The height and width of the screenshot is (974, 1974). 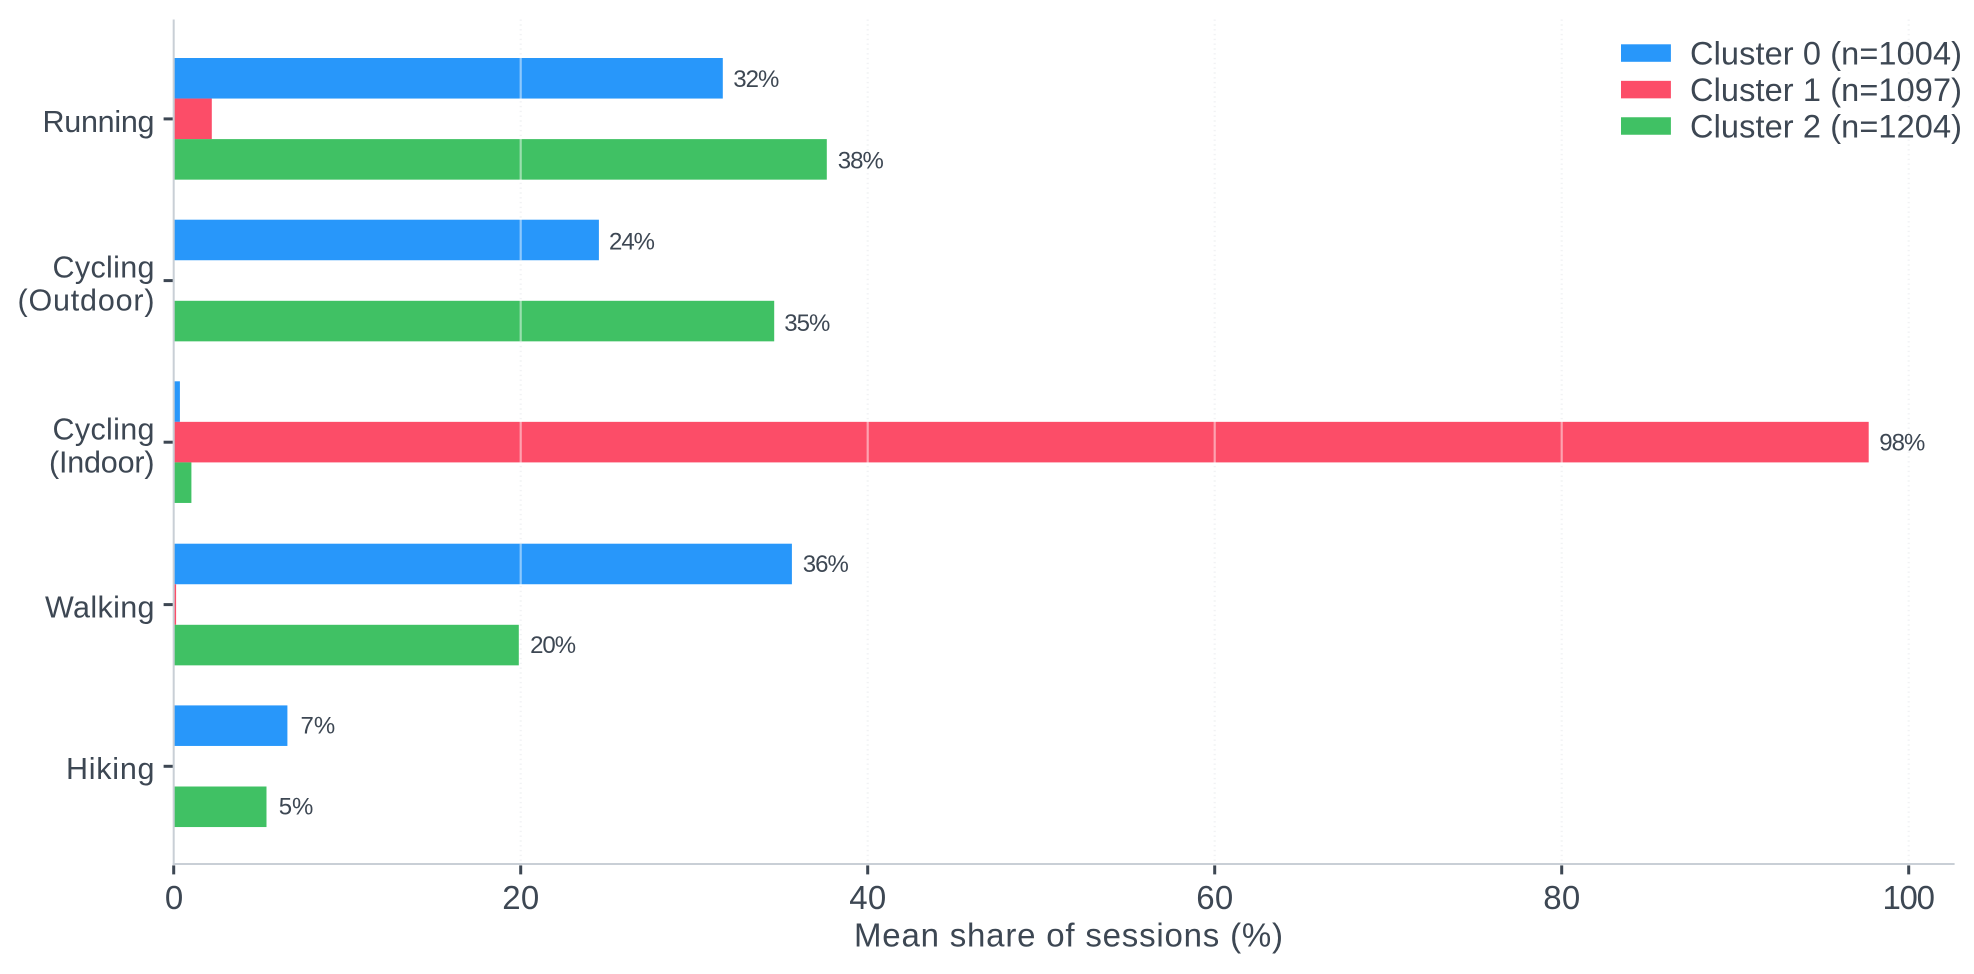 What do you see at coordinates (99, 122) in the screenshot?
I see `svg-text: Running` at bounding box center [99, 122].